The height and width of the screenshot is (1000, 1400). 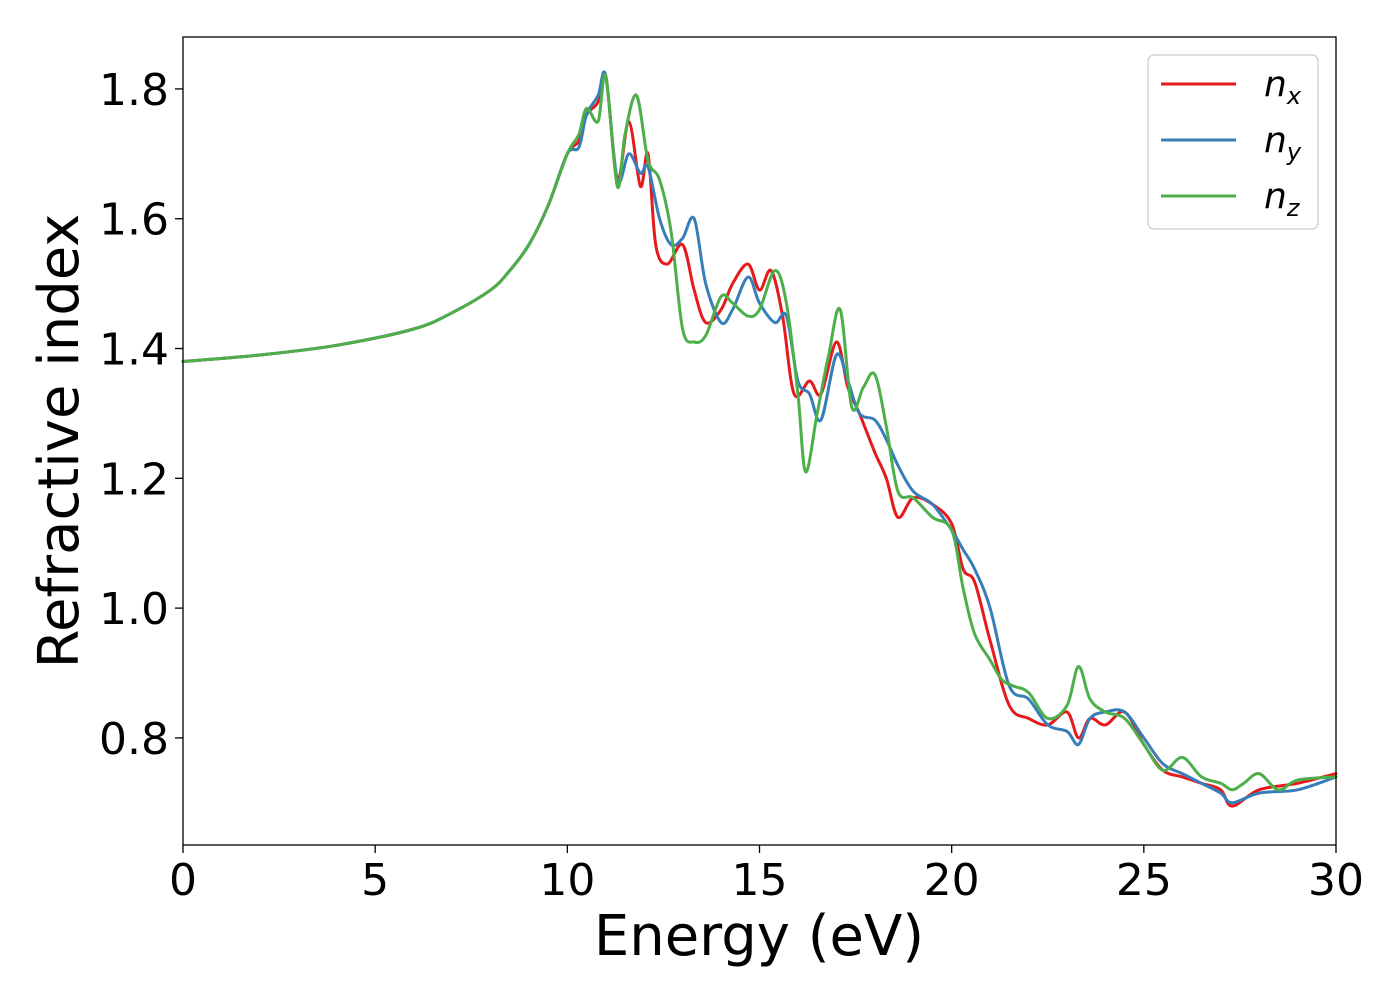 I want to click on x-tick-label: 15, so click(x=760, y=880).